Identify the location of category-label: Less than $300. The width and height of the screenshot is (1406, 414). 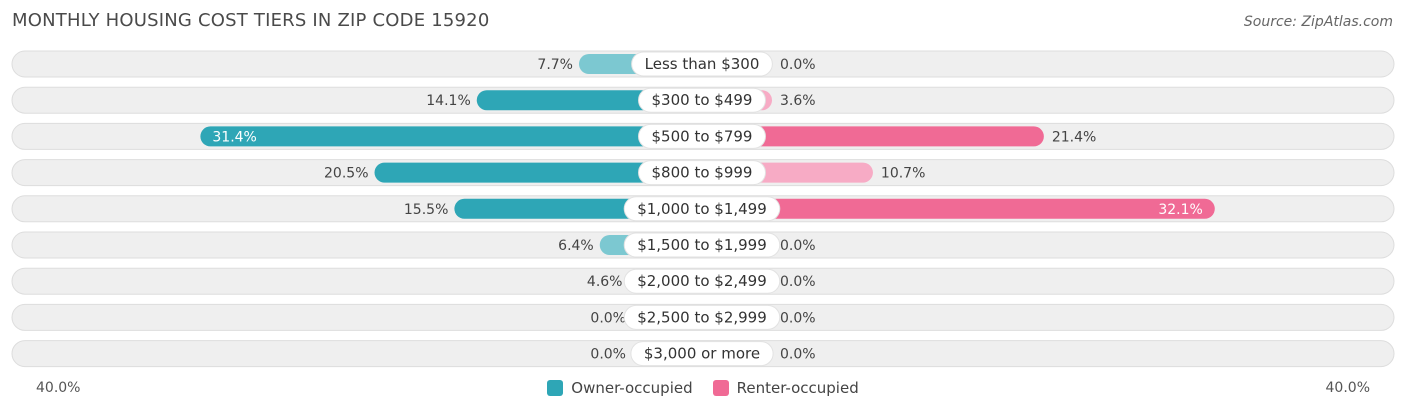
(702, 64).